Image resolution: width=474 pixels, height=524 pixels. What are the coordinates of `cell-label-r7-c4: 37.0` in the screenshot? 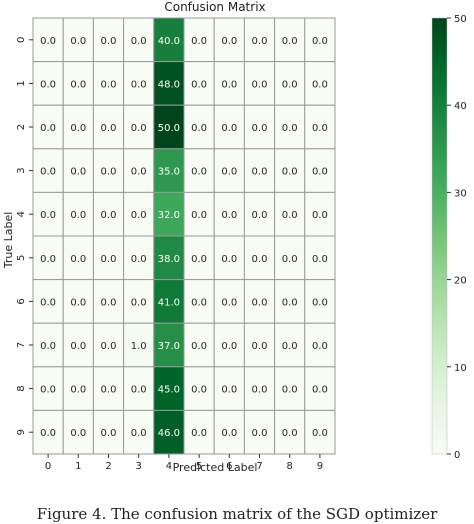 It's located at (169, 346).